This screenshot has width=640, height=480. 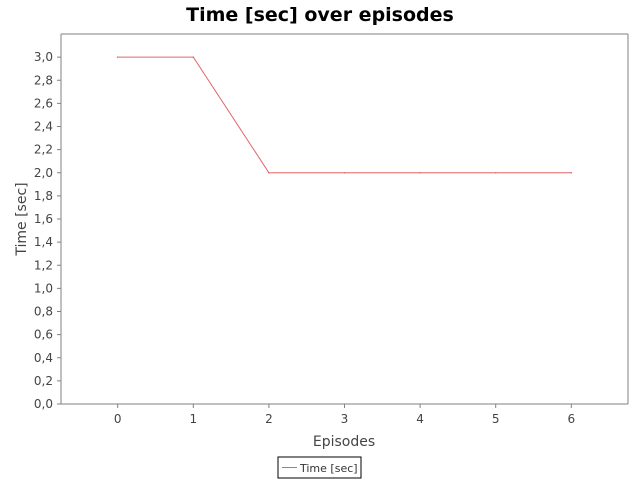 What do you see at coordinates (420, 419) in the screenshot?
I see `x-tick-label: 4` at bounding box center [420, 419].